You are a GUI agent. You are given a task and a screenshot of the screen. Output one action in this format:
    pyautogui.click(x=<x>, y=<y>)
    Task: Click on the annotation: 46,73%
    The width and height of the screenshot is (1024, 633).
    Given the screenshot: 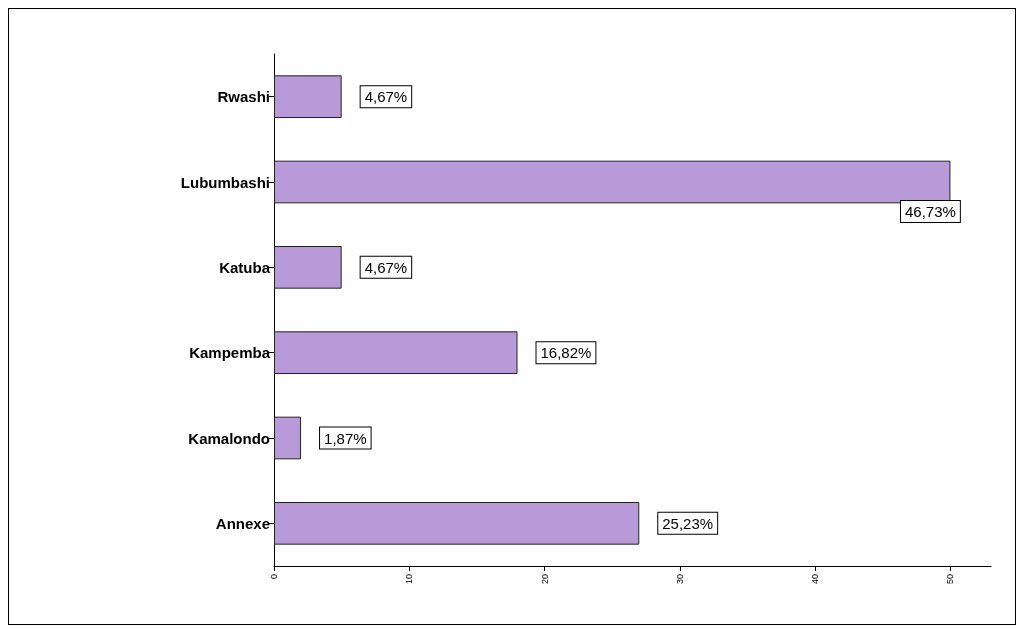 What is the action you would take?
    pyautogui.click(x=930, y=211)
    